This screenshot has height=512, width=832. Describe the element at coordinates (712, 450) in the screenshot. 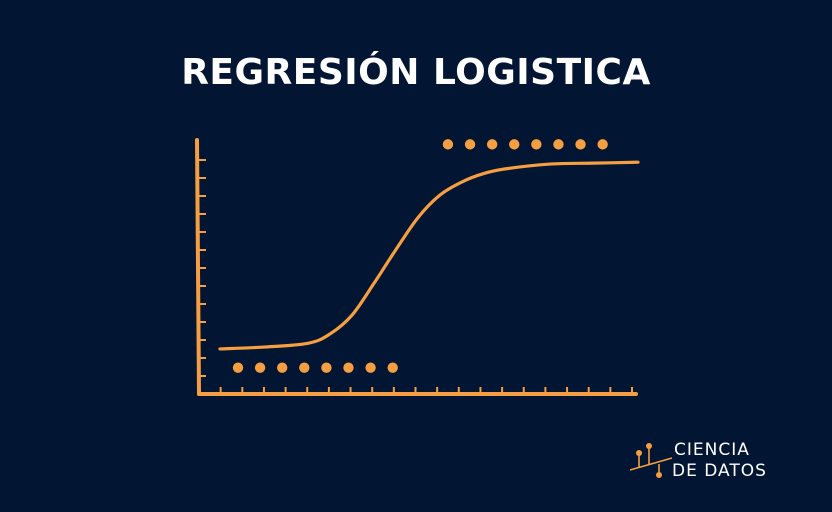

I see `brand-line-1: CIENCIA` at that location.